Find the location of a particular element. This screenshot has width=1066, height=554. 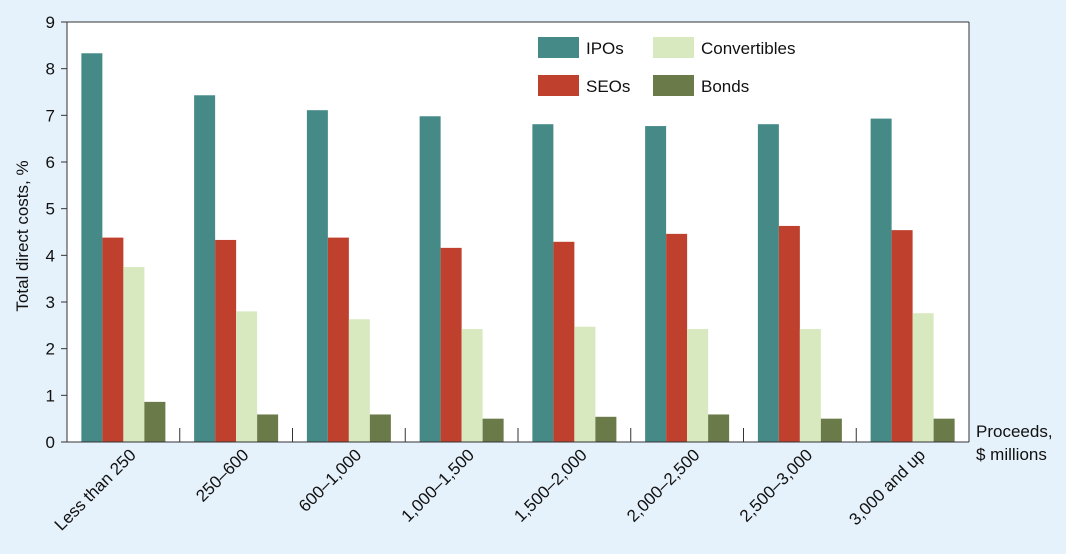

legend-label-seos: SEOs is located at coordinates (608, 86).